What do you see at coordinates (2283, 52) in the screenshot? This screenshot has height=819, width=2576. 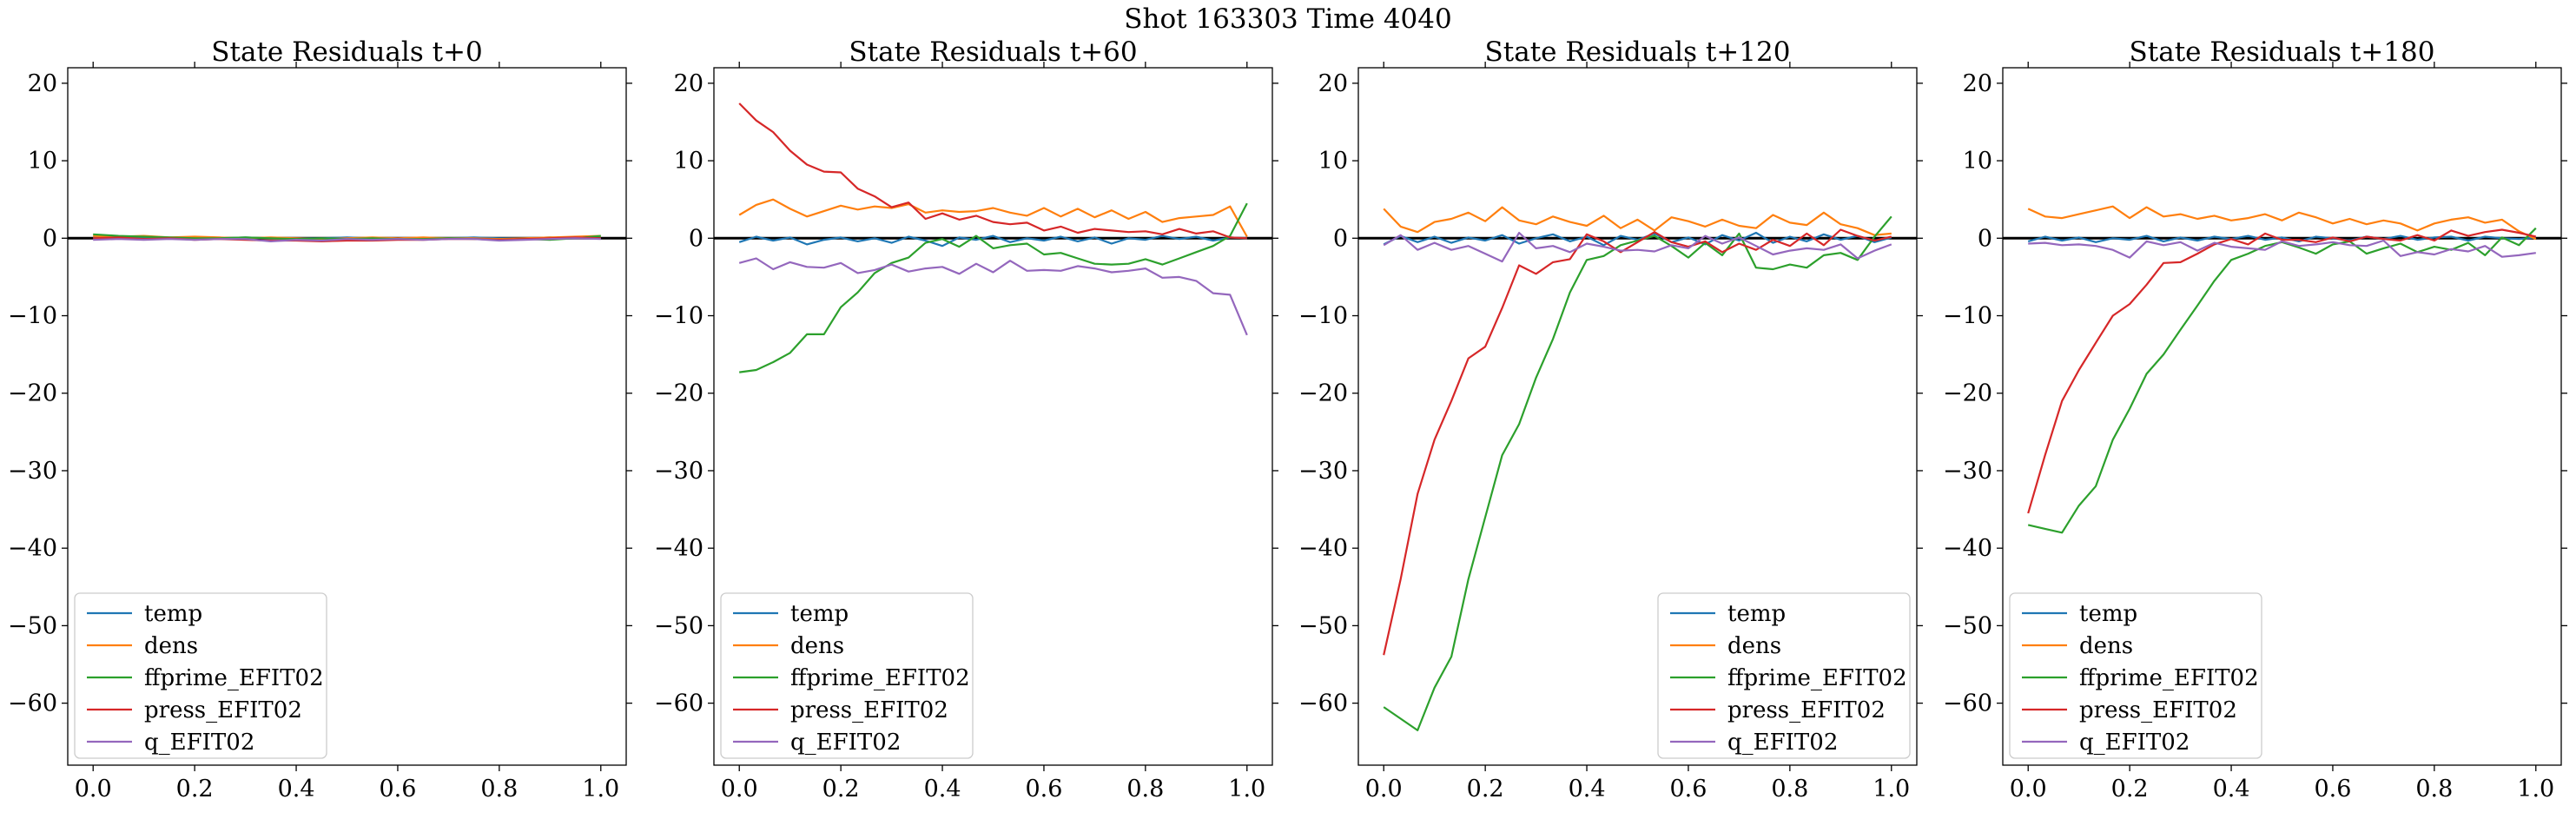 I see `chart-title: State Residuals t+180` at bounding box center [2283, 52].